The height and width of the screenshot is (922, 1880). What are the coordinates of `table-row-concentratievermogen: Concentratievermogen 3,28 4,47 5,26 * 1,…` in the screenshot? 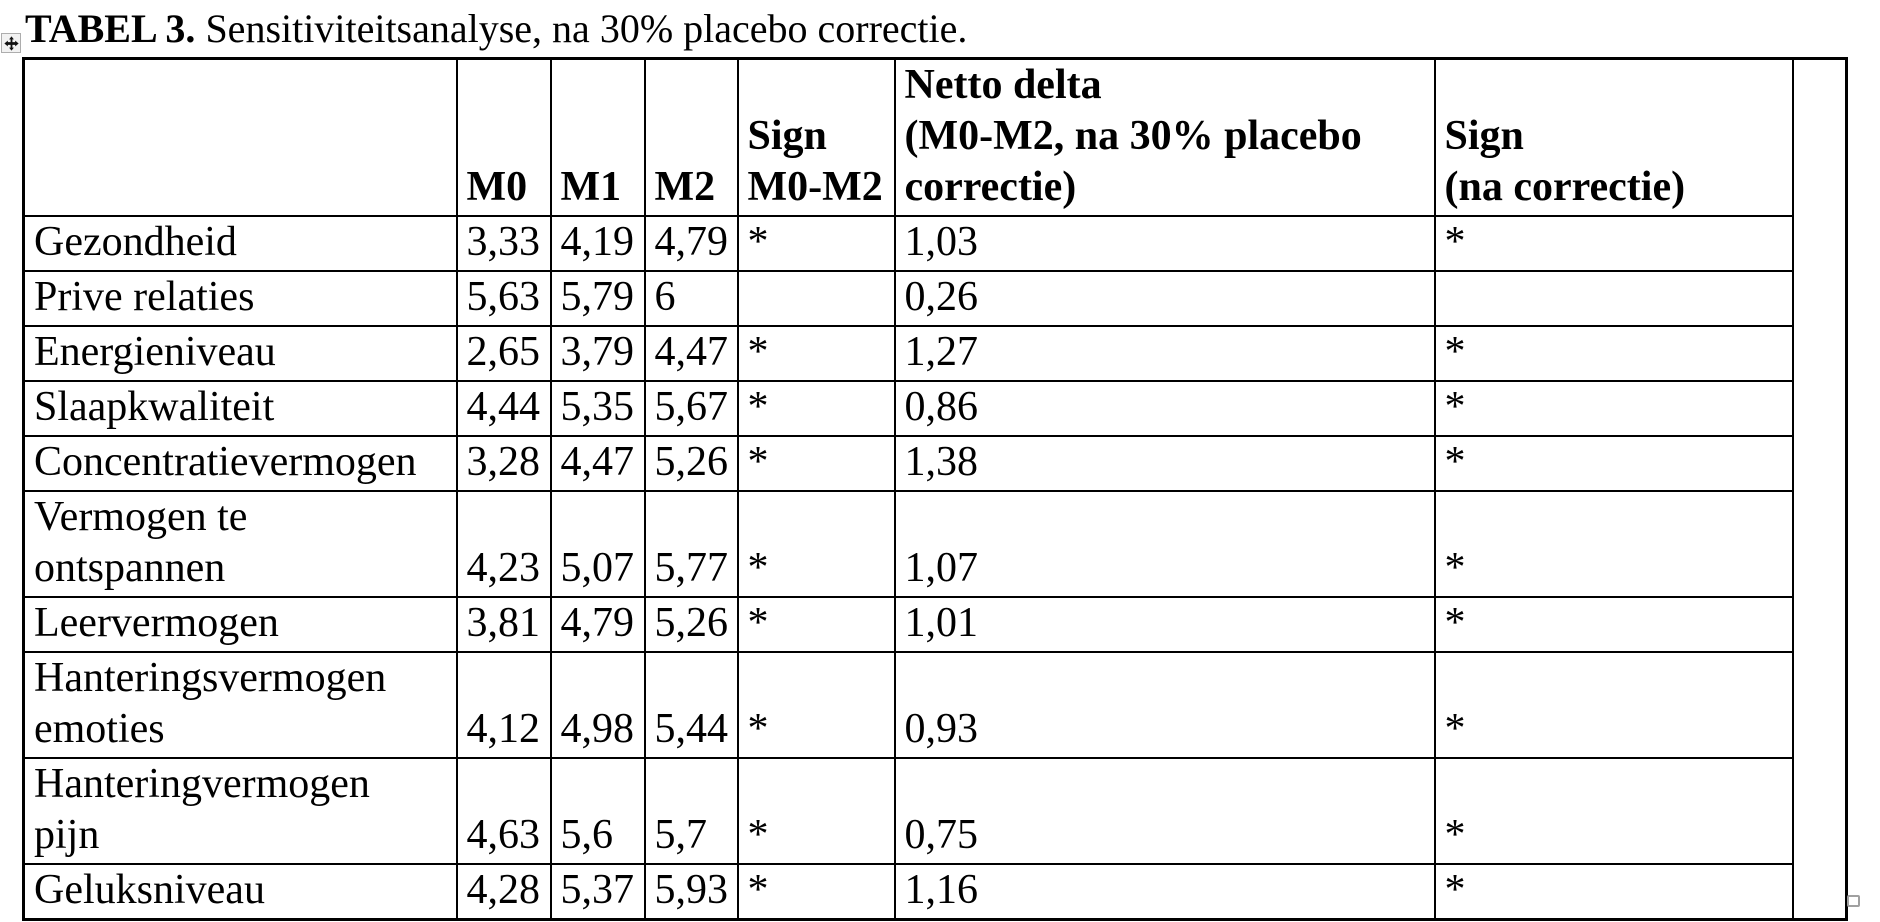 It's located at (934, 463).